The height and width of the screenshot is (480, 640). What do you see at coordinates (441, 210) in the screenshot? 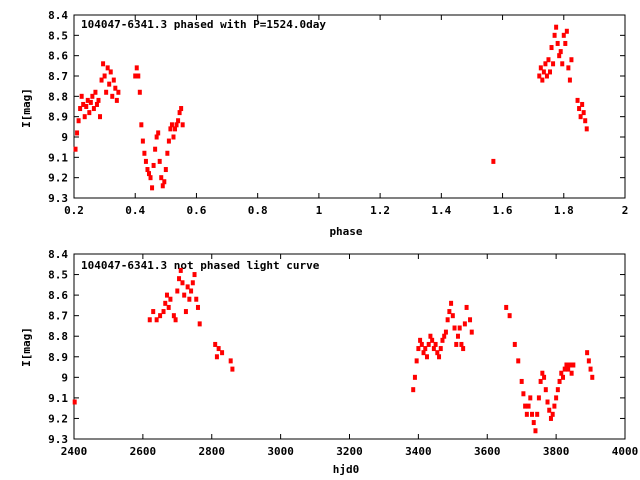
I see `x-tick-label: 1.4` at bounding box center [441, 210].